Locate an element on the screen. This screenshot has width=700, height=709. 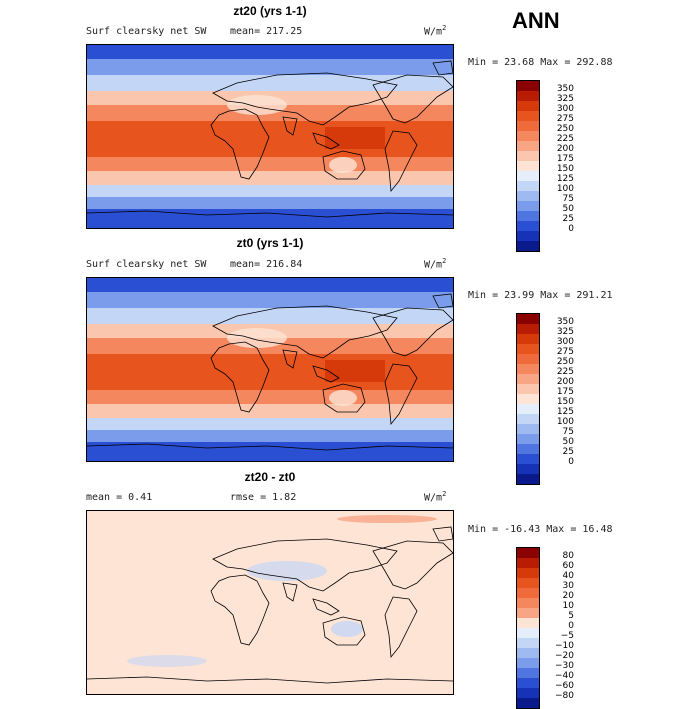
panel-1-colorbar is located at coordinates (528, 166).